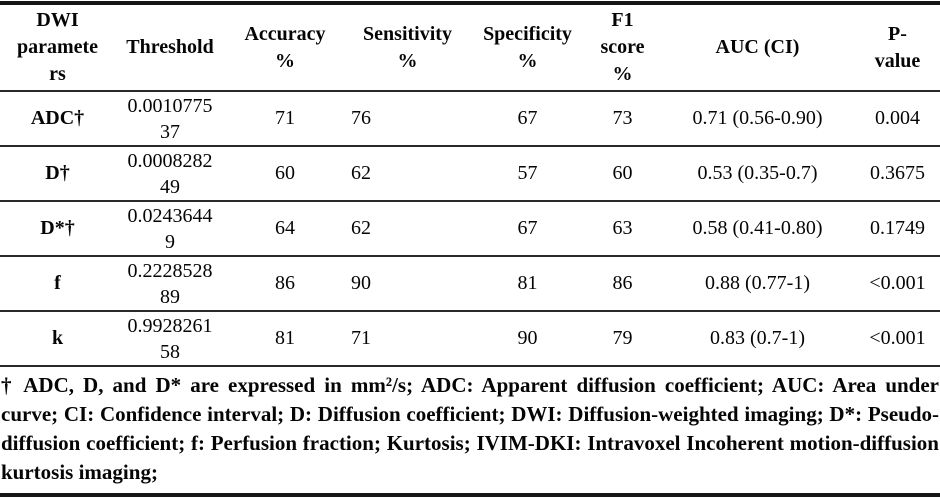 The height and width of the screenshot is (501, 940). What do you see at coordinates (170, 339) in the screenshot?
I see `cell-threshold: 0.9928261 58` at bounding box center [170, 339].